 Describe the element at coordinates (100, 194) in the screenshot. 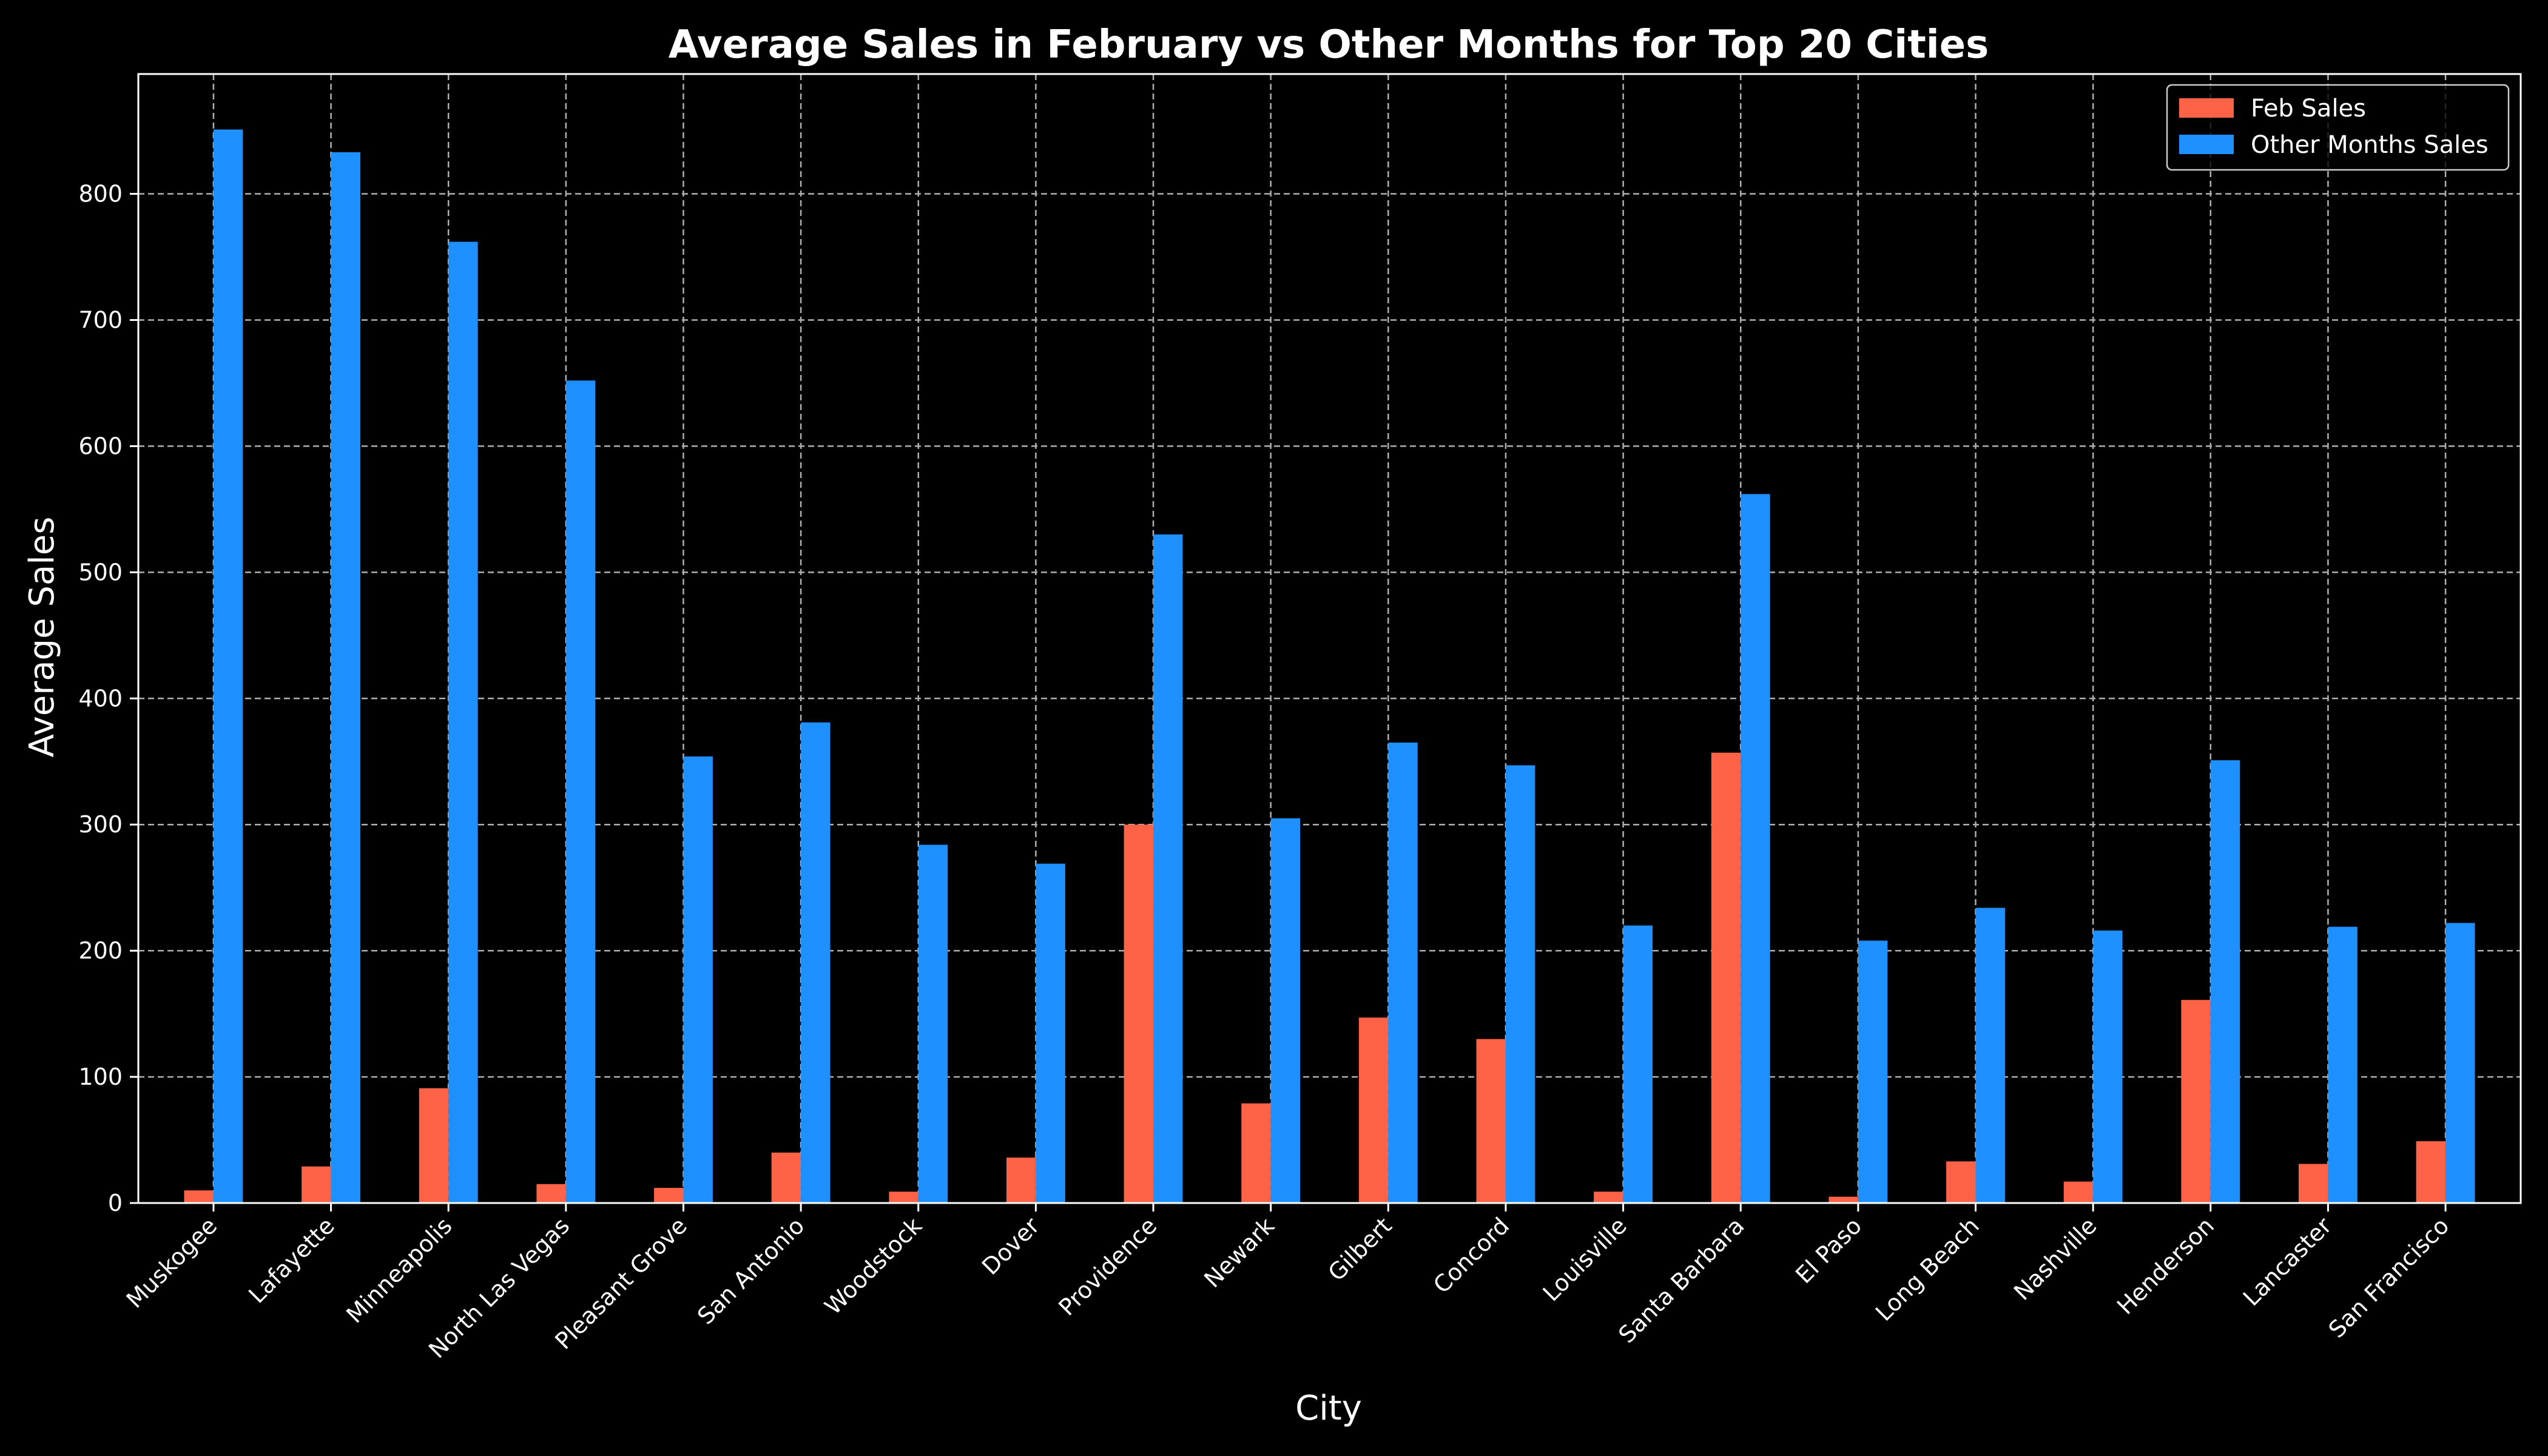

I see `y-tick-label: 800` at that location.